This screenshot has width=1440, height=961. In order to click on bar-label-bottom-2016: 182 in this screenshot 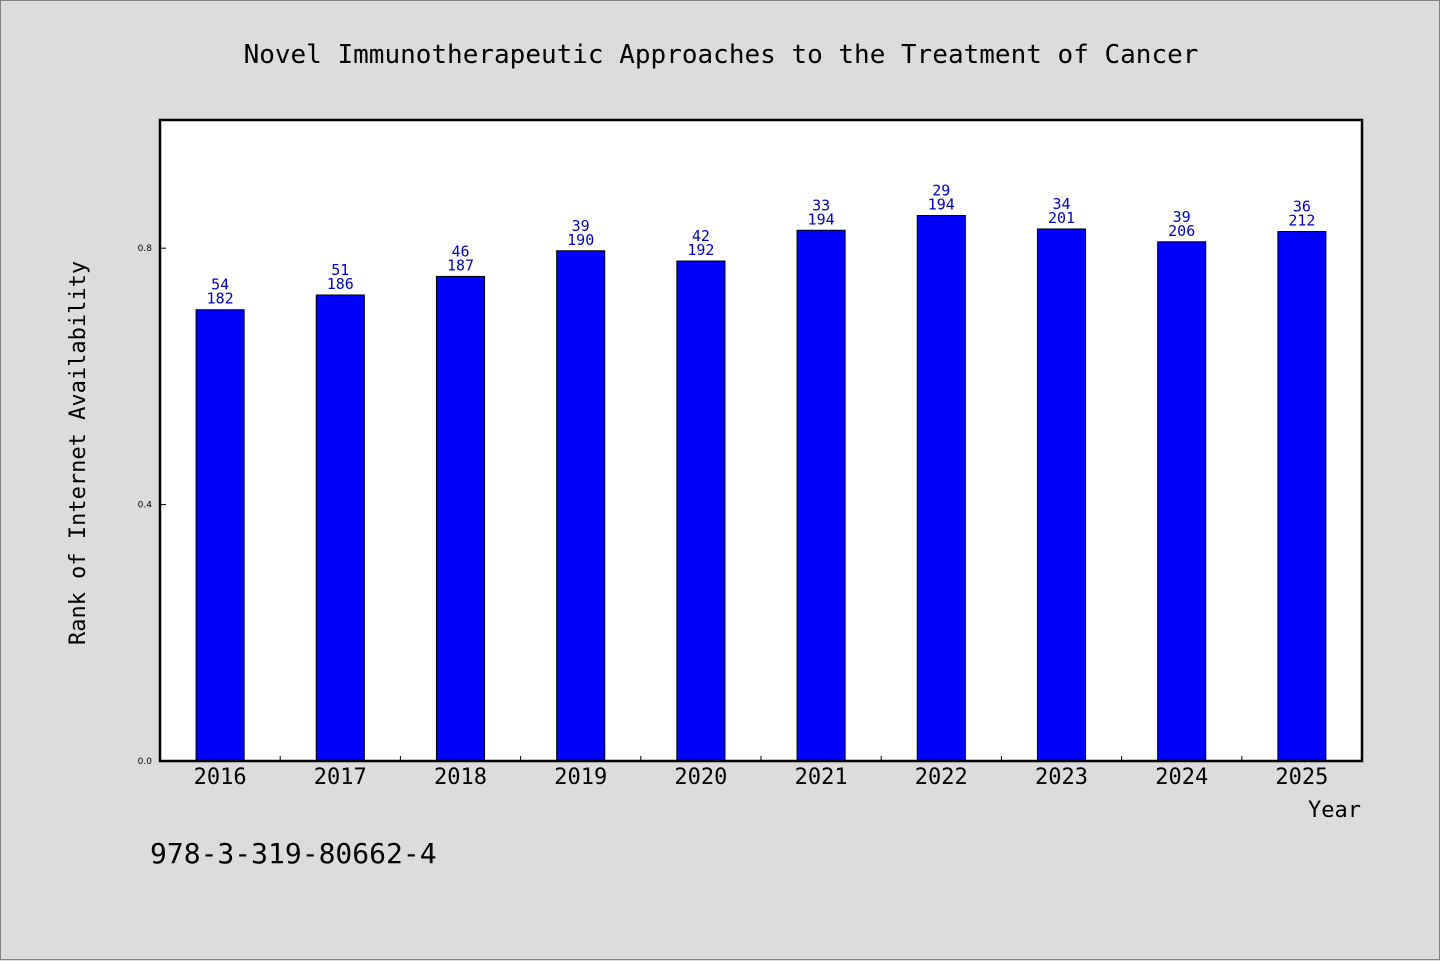, I will do `click(220, 299)`.